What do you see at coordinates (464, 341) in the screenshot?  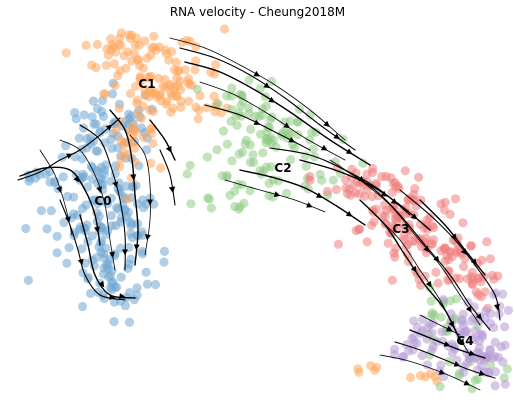 I see `cluster-label-c4: C4` at bounding box center [464, 341].